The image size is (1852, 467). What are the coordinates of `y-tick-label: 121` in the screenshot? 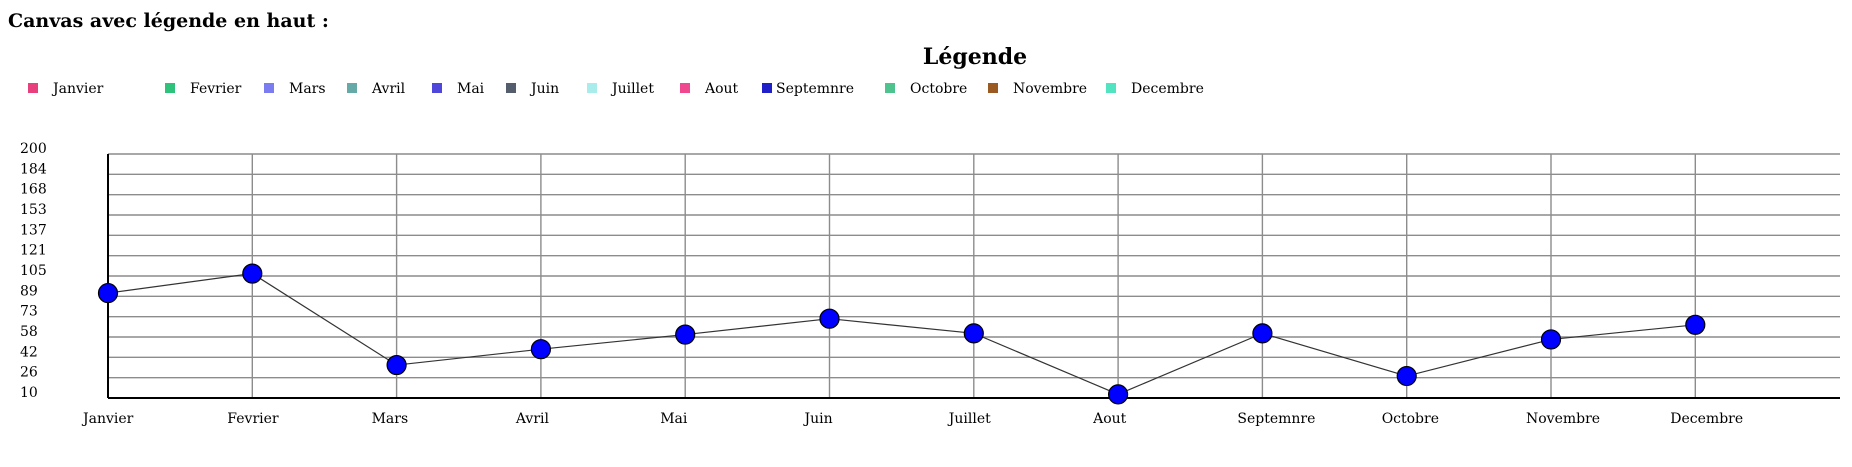 It's located at (33, 251).